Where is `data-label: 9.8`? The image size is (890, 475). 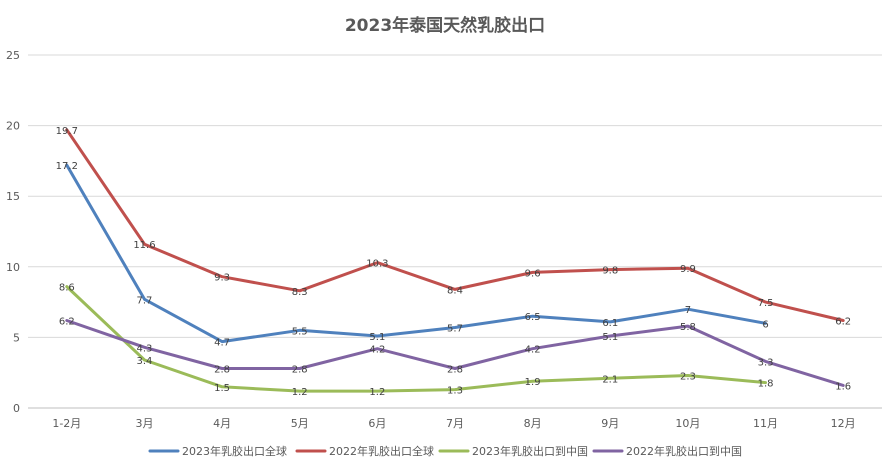 data-label: 9.8 is located at coordinates (610, 271).